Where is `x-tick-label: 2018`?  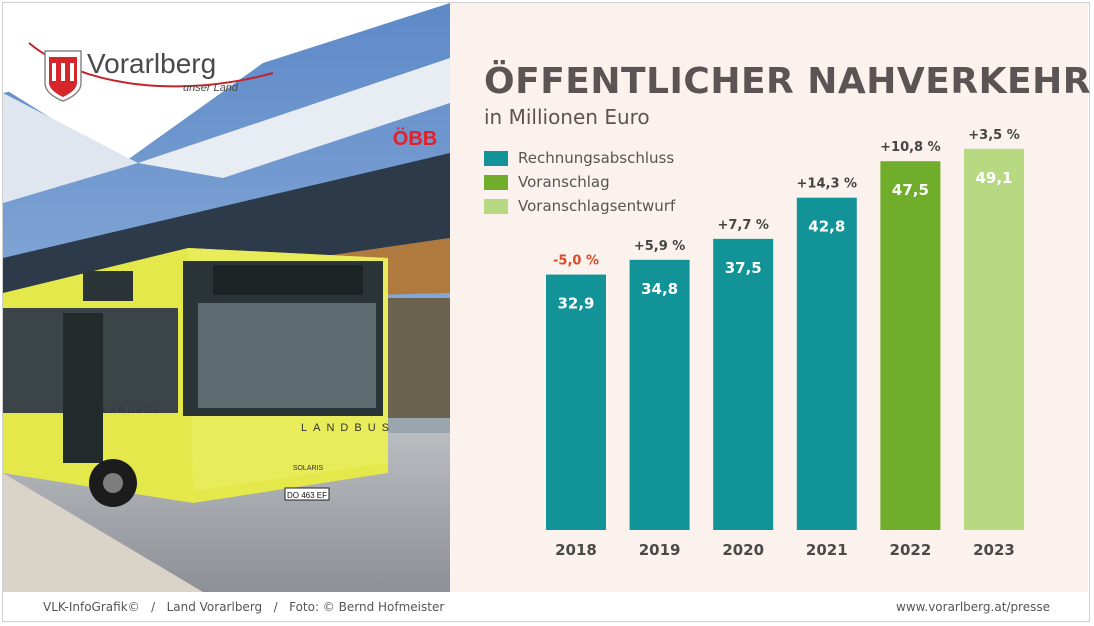
x-tick-label: 2018 is located at coordinates (576, 550).